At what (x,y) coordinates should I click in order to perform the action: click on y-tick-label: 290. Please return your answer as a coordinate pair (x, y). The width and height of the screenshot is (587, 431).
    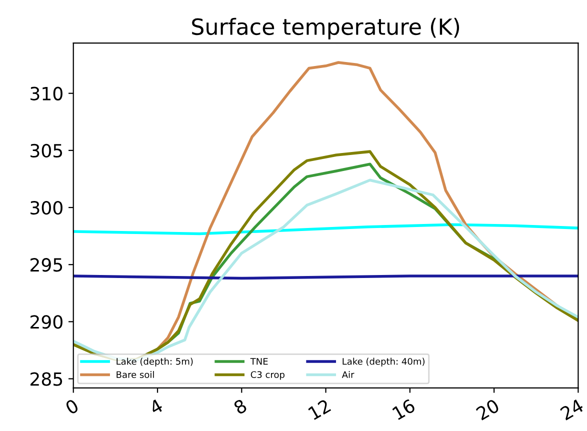
    Looking at the image, I should click on (46, 322).